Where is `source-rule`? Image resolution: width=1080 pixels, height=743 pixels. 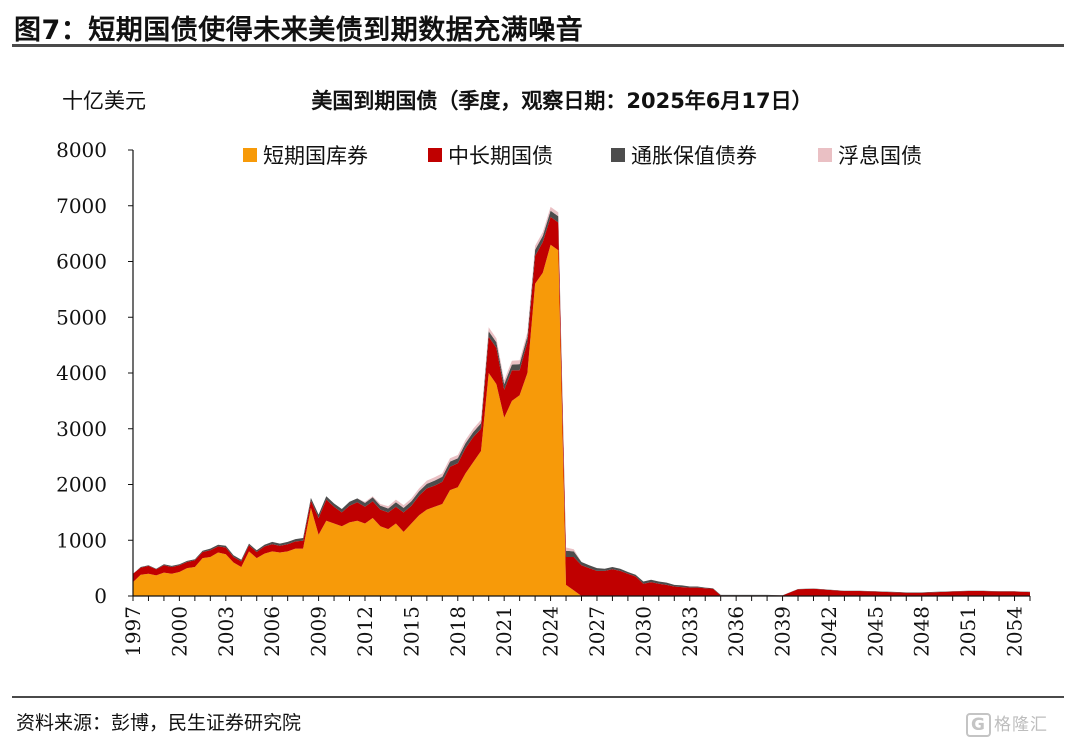
source-rule is located at coordinates (538, 697).